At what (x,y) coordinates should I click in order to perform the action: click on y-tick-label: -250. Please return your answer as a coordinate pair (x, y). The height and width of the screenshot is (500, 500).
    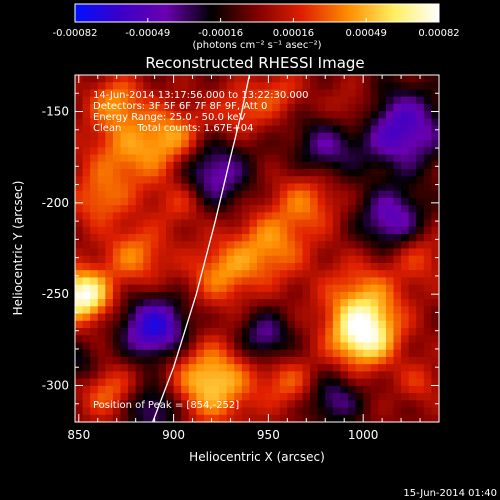
    Looking at the image, I should click on (55, 294).